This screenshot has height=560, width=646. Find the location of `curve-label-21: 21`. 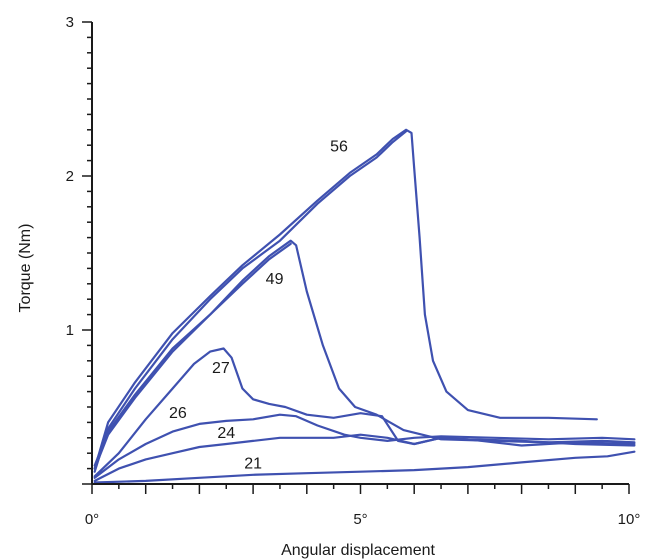

curve-label-21: 21 is located at coordinates (253, 464).